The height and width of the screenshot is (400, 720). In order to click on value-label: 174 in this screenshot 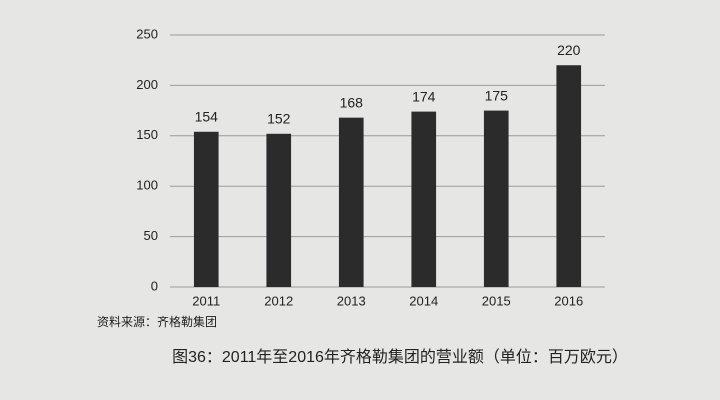, I will do `click(424, 96)`.